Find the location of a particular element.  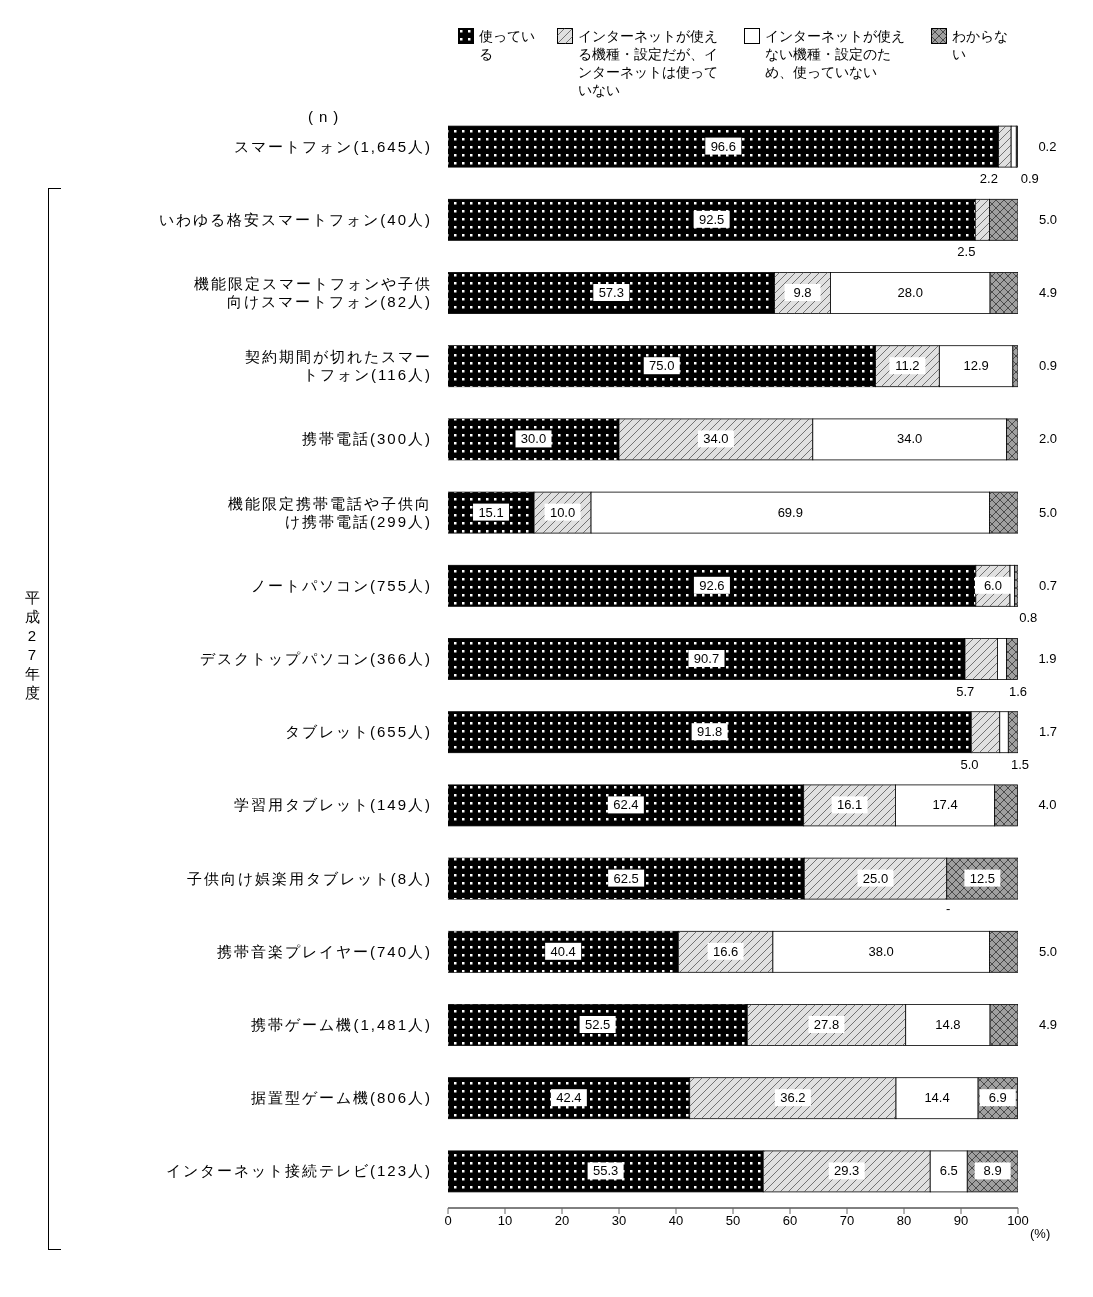

x-tick-label: 50 is located at coordinates (733, 1221).